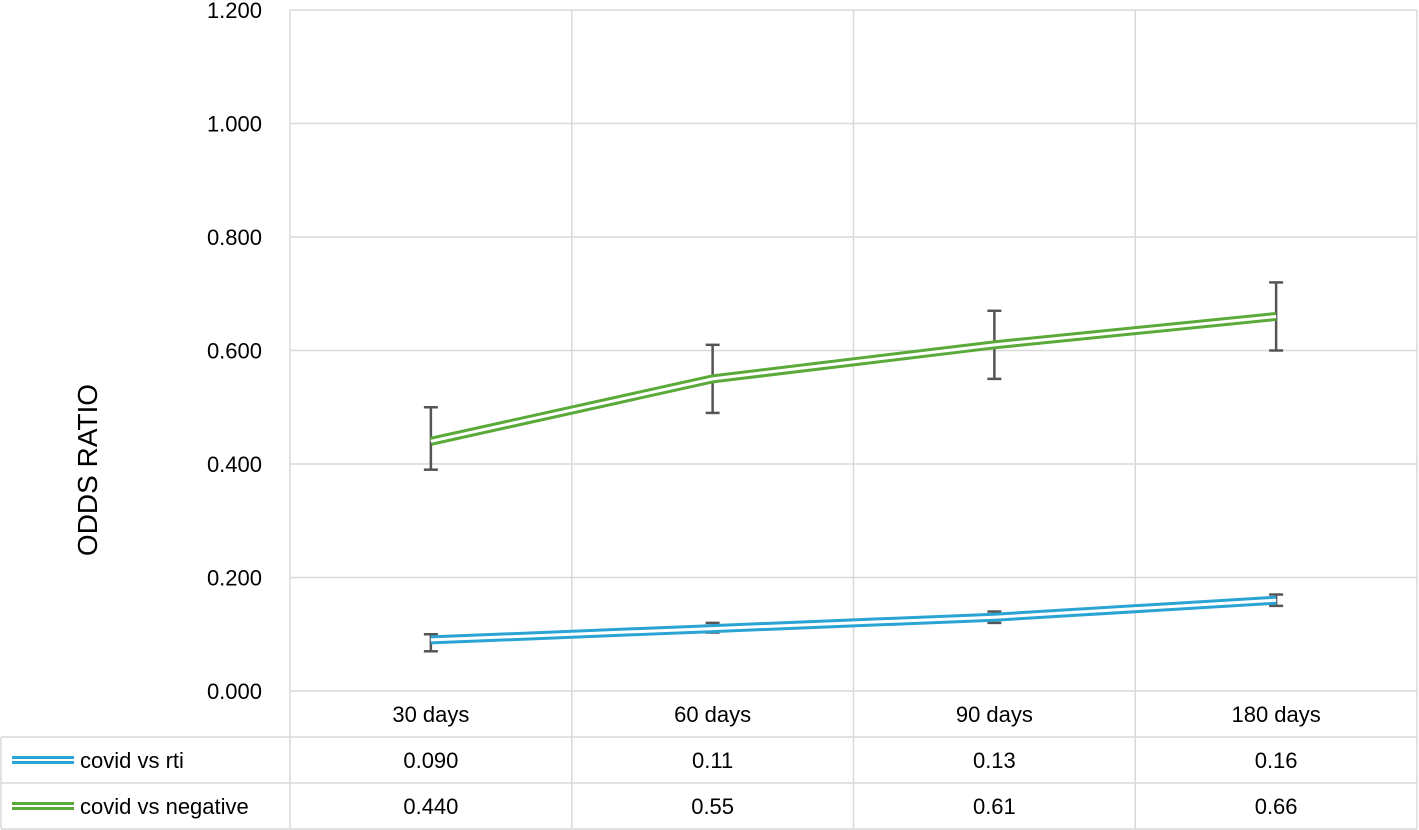  Describe the element at coordinates (1276, 760) in the screenshot. I see `data-value-label: 0.16` at that location.